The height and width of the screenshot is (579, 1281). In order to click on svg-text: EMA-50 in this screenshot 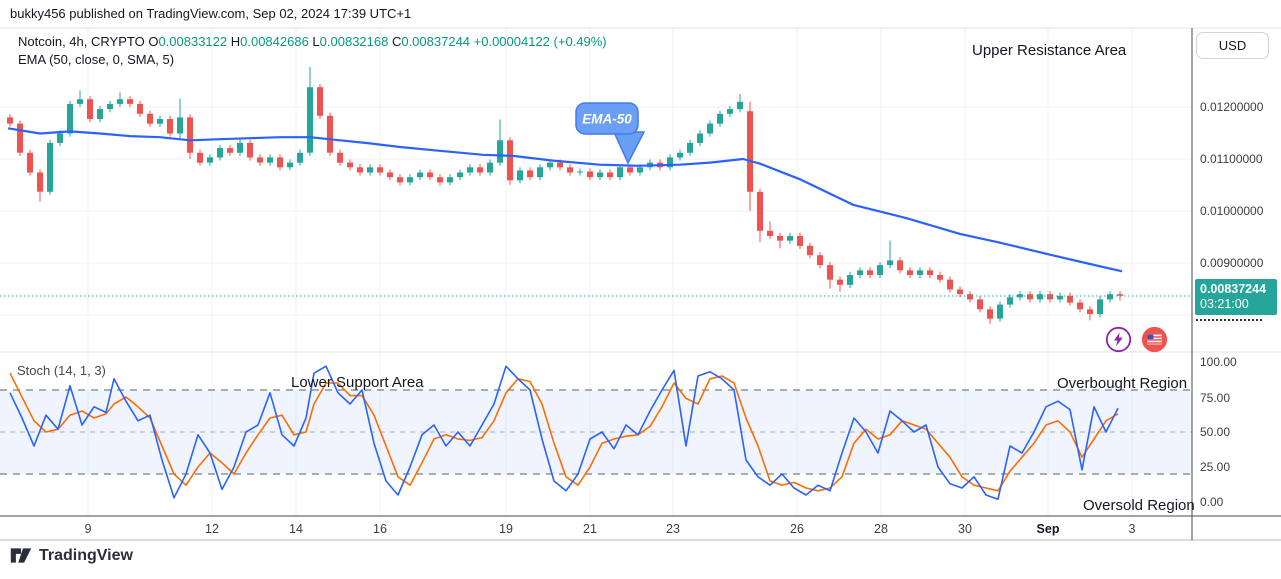, I will do `click(607, 119)`.